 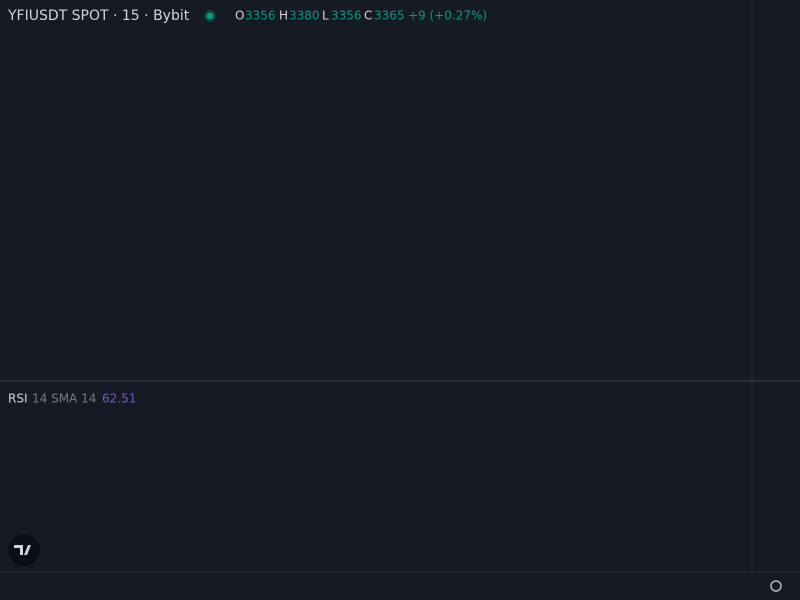 I want to click on rsi-value: 62.51, so click(x=119, y=399).